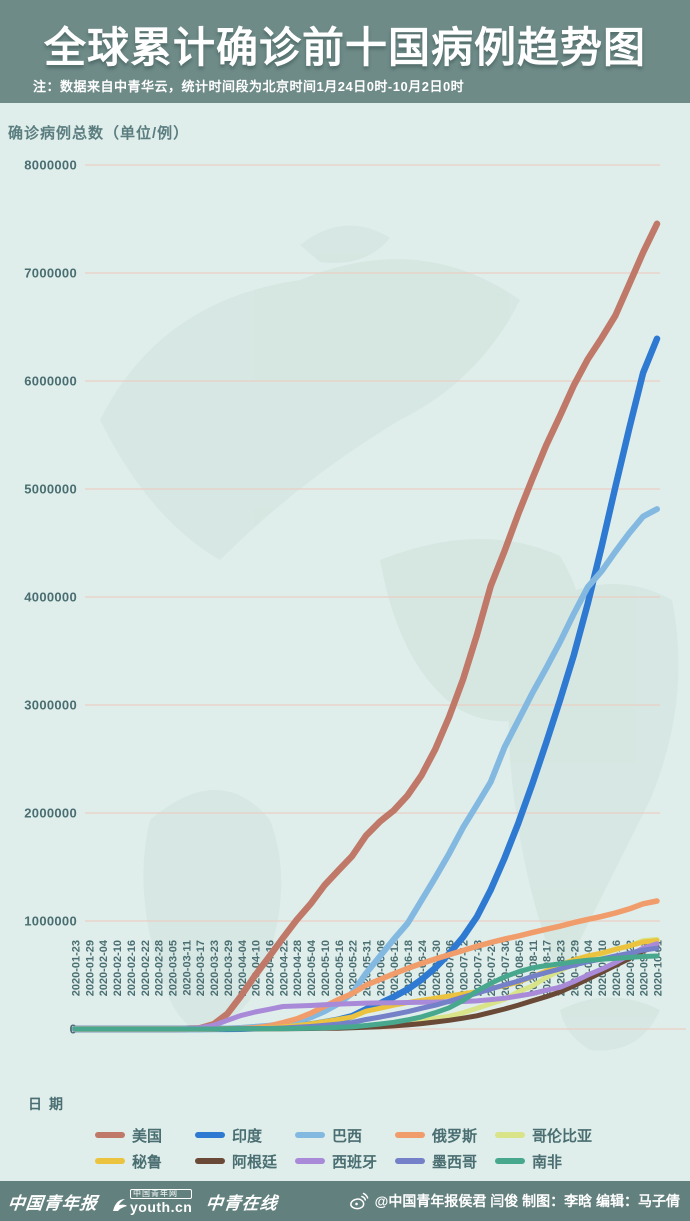 Image resolution: width=690 pixels, height=1221 pixels. What do you see at coordinates (77, 968) in the screenshot?
I see `x-tick-label: 2020-01-23` at bounding box center [77, 968].